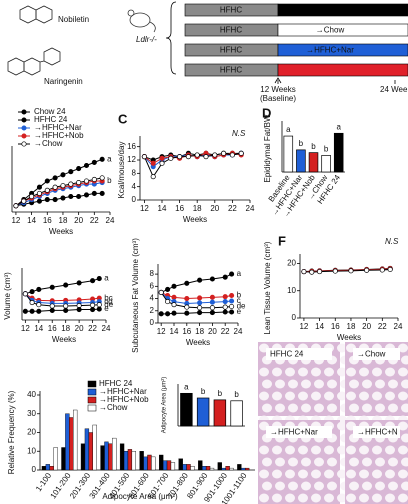  Describe the element at coordinates (278, 80) in the screenshot. I see `arrow-head` at that location.